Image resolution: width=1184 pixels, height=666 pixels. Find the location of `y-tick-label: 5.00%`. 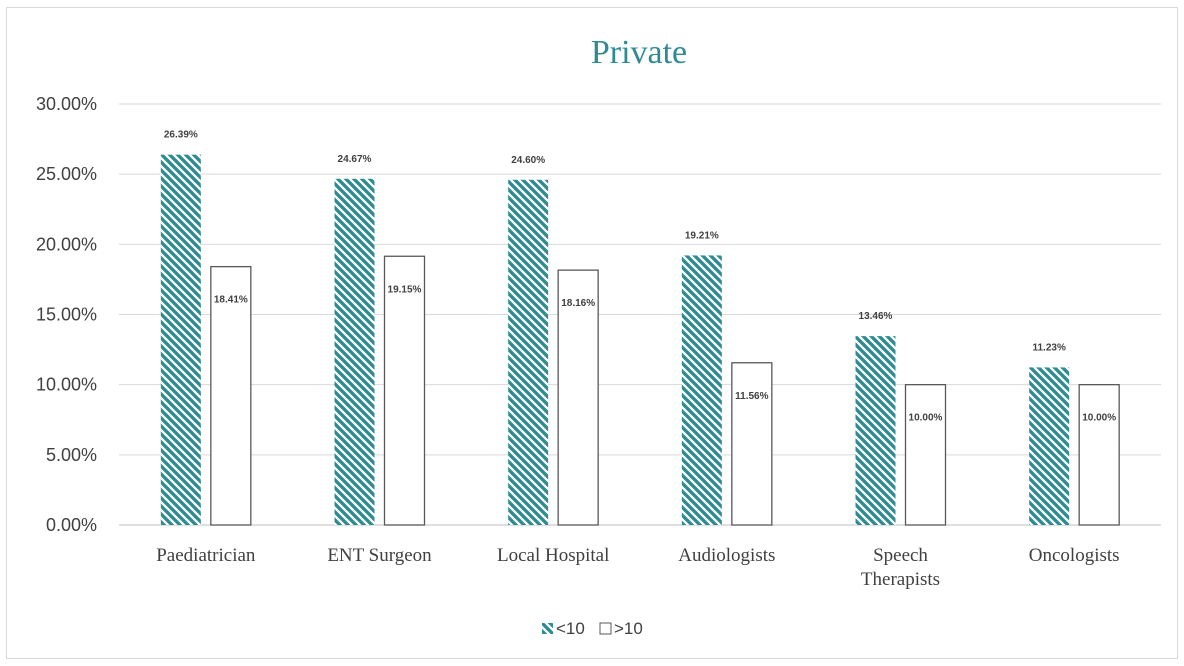

y-tick-label: 5.00% is located at coordinates (71, 455).